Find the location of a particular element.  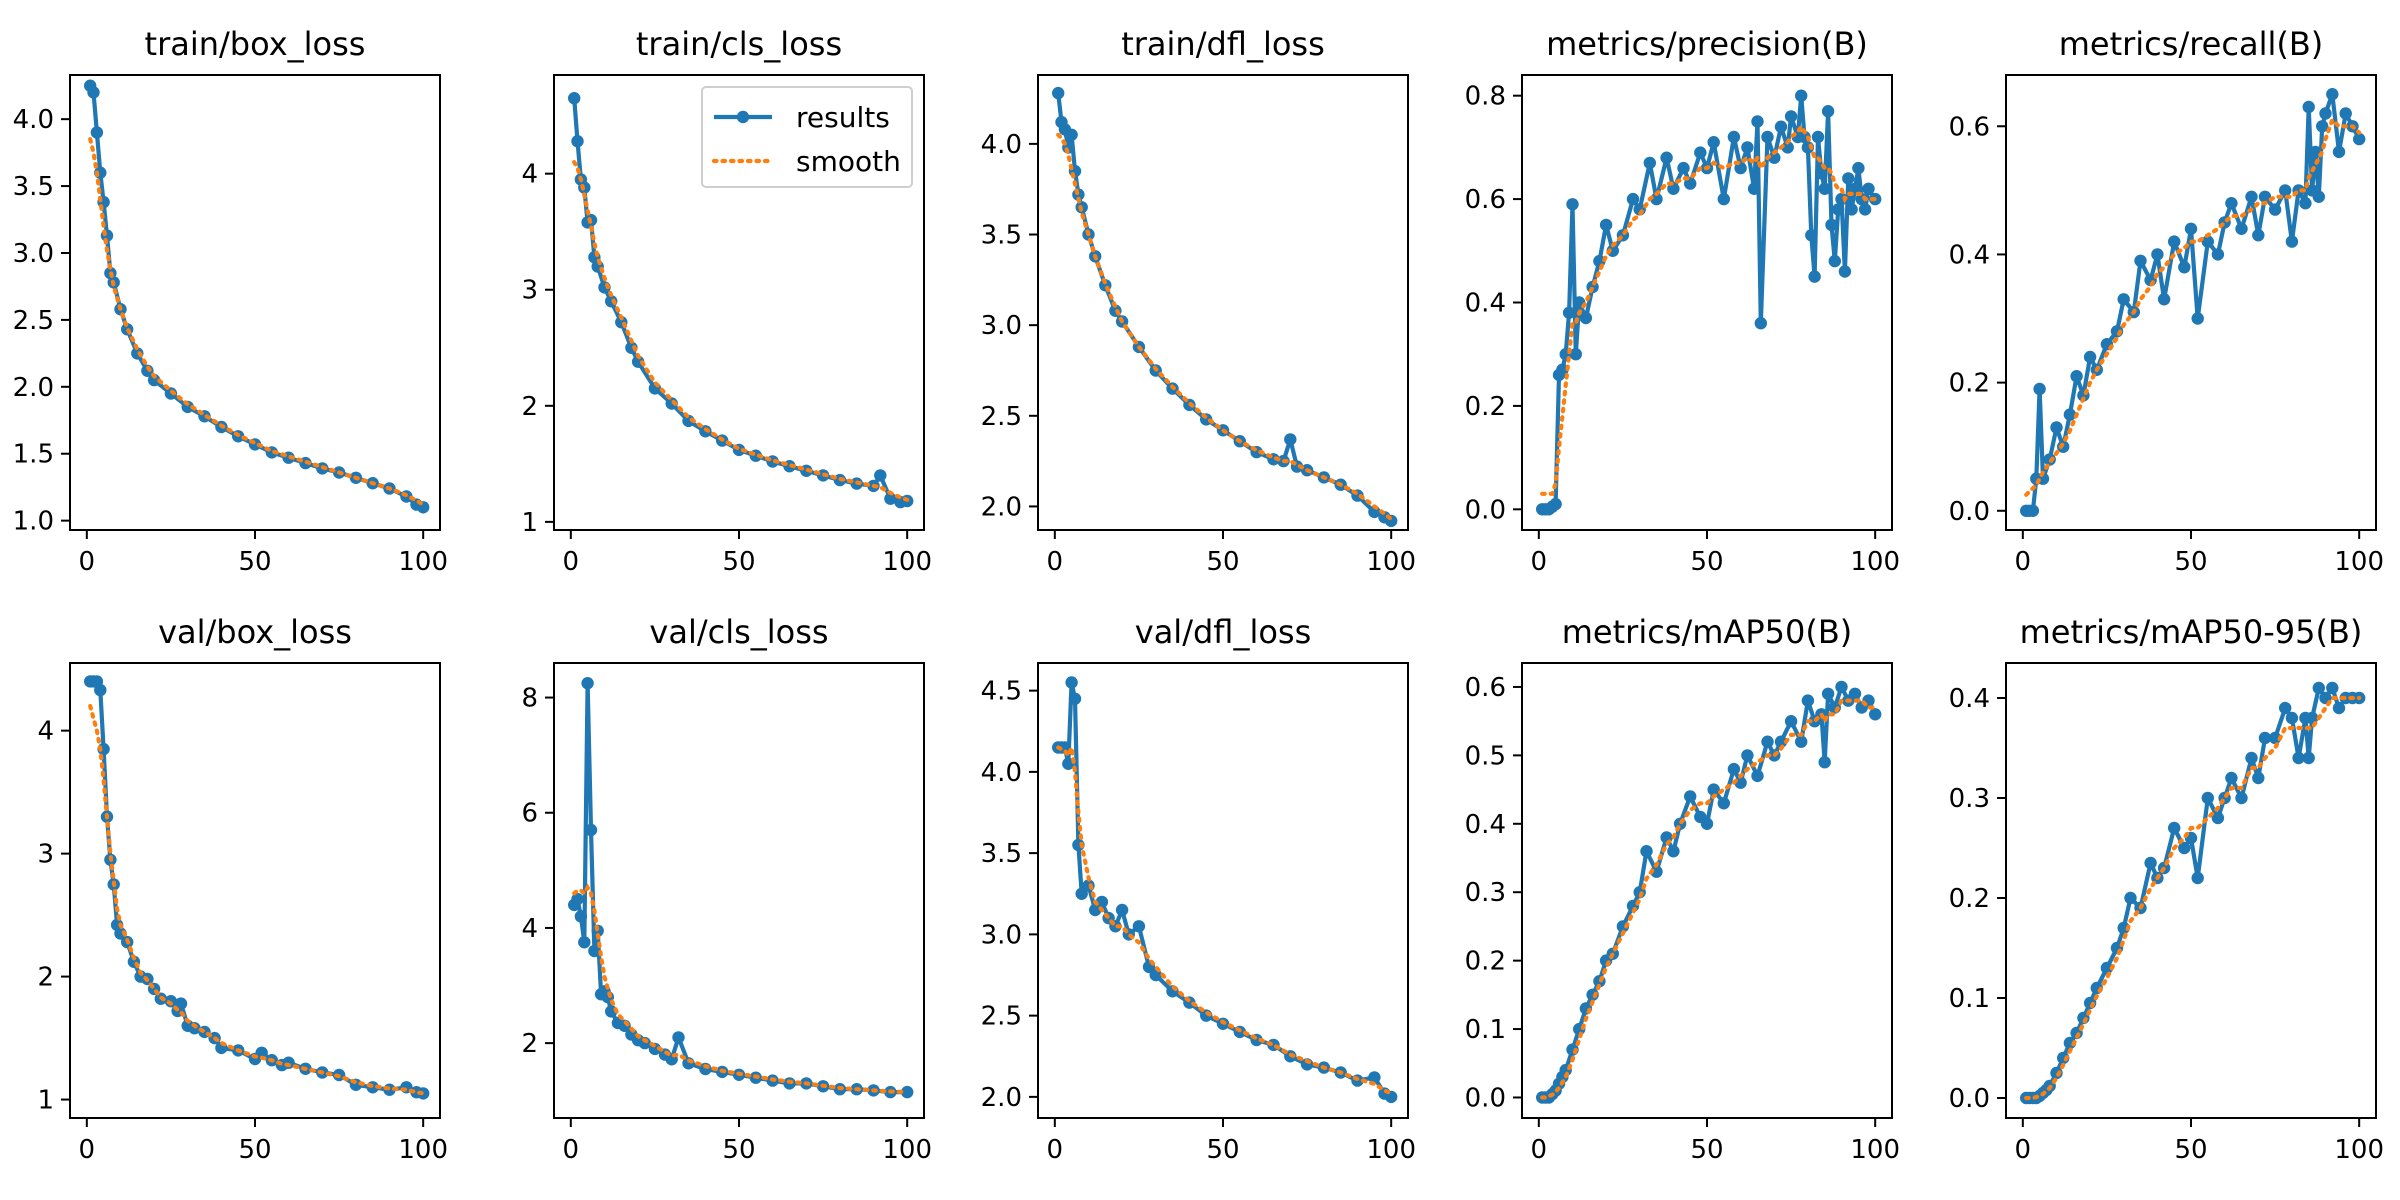

y-tick-label: 0.6 is located at coordinates (1485, 688).